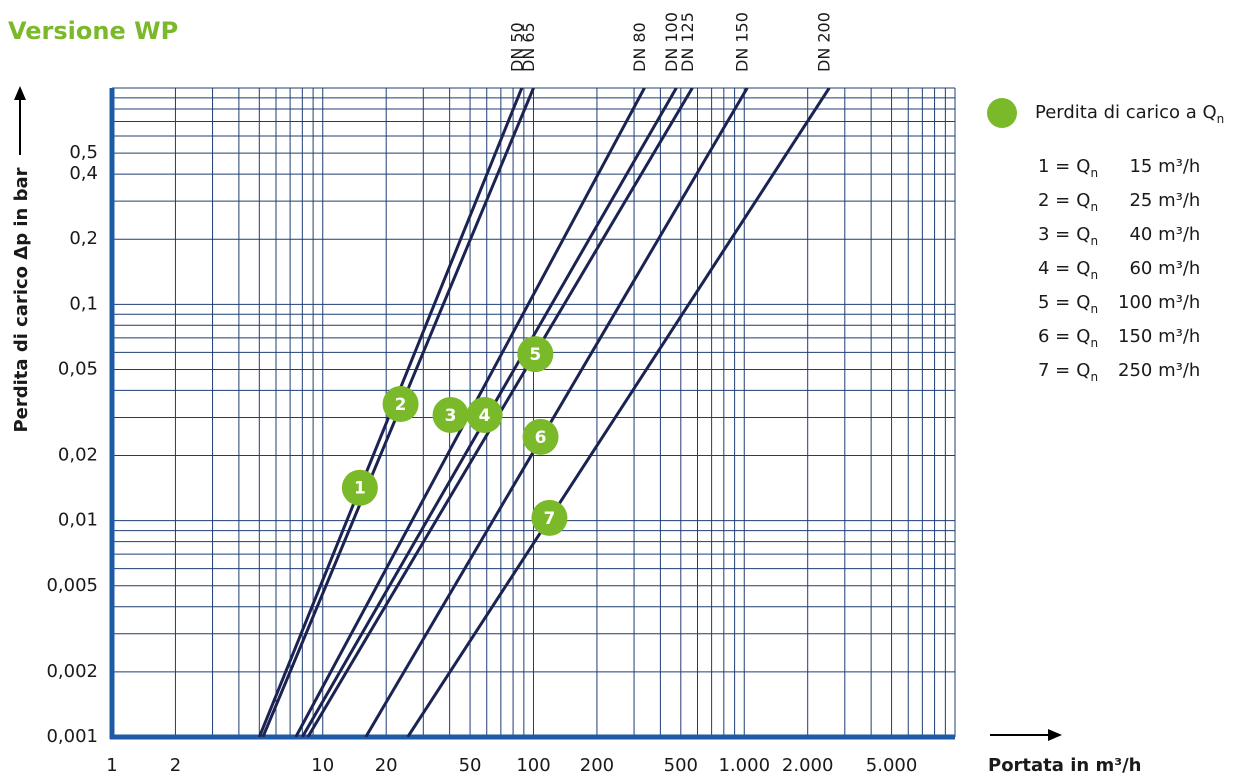 The image size is (1251, 778). I want to click on series-label: DN 125, so click(687, 42).